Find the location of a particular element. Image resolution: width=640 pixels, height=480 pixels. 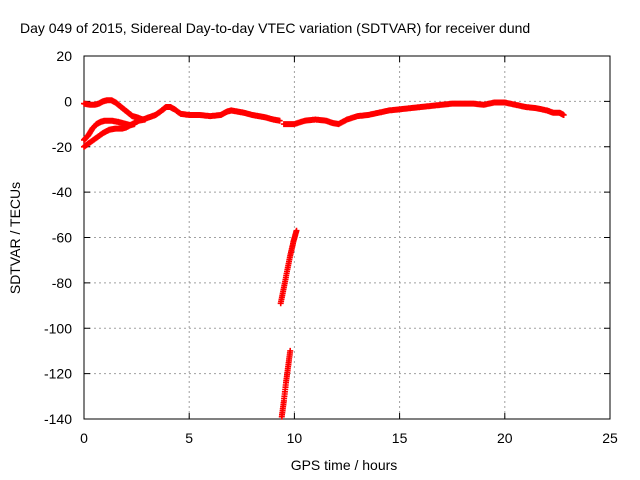

series-track-lower is located at coordinates (114, 133).